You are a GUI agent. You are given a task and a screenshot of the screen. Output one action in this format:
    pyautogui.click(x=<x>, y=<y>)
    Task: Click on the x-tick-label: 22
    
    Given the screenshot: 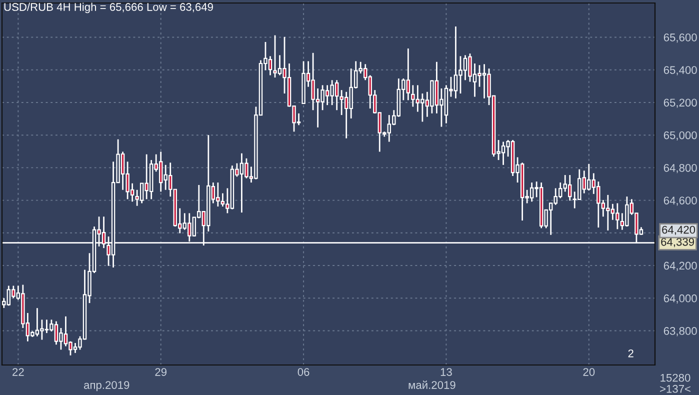 What is the action you would take?
    pyautogui.click(x=18, y=372)
    